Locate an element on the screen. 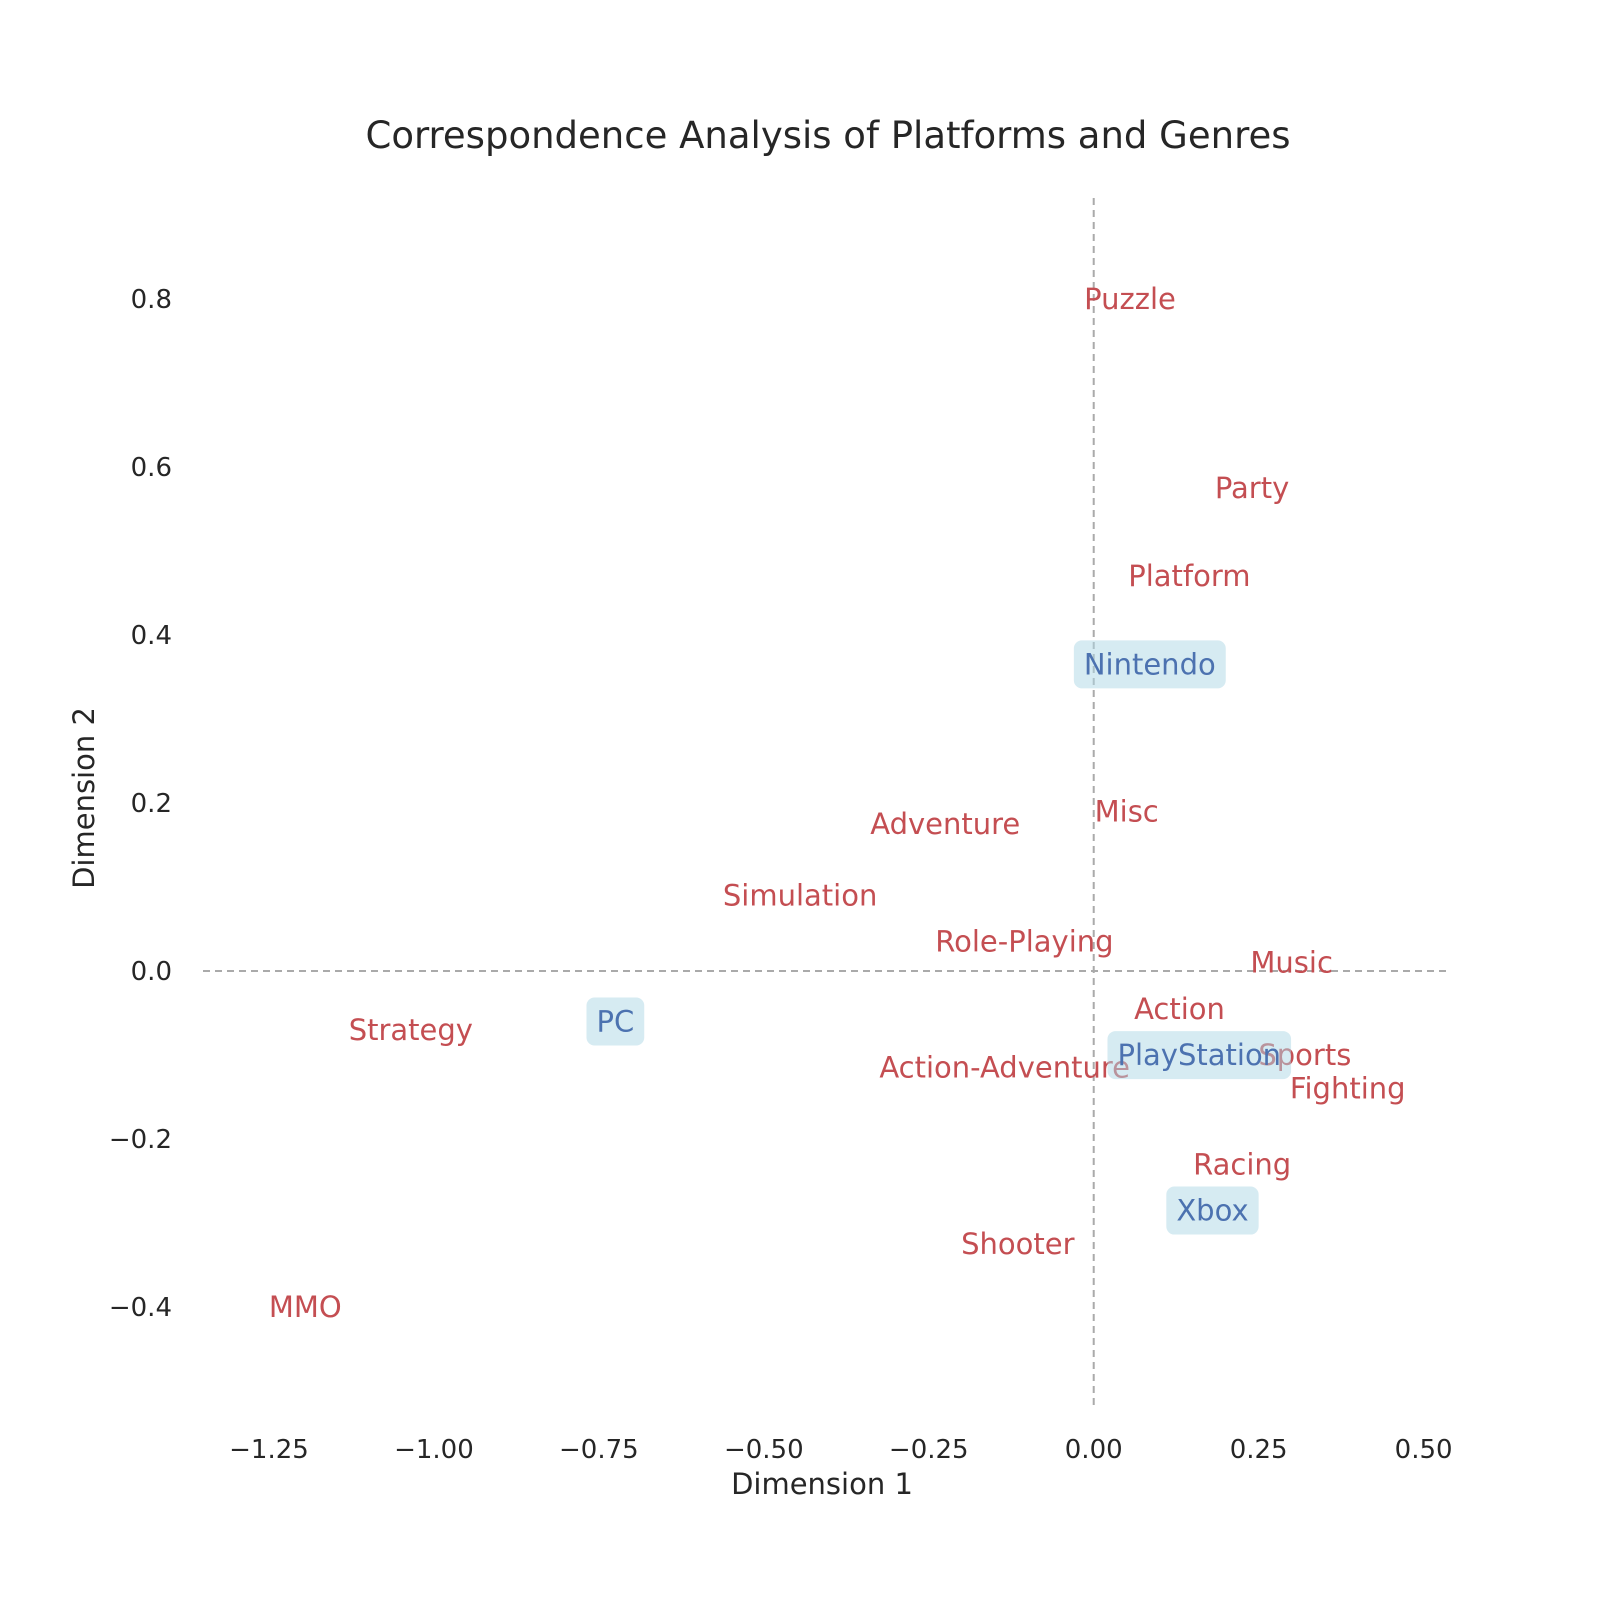  x-tick-label: −0.75 is located at coordinates (599, 1450).